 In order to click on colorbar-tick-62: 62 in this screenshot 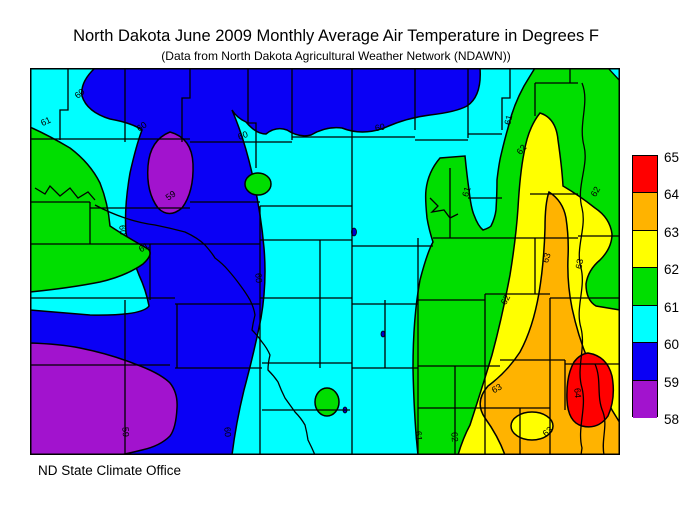, I will do `click(672, 270)`.